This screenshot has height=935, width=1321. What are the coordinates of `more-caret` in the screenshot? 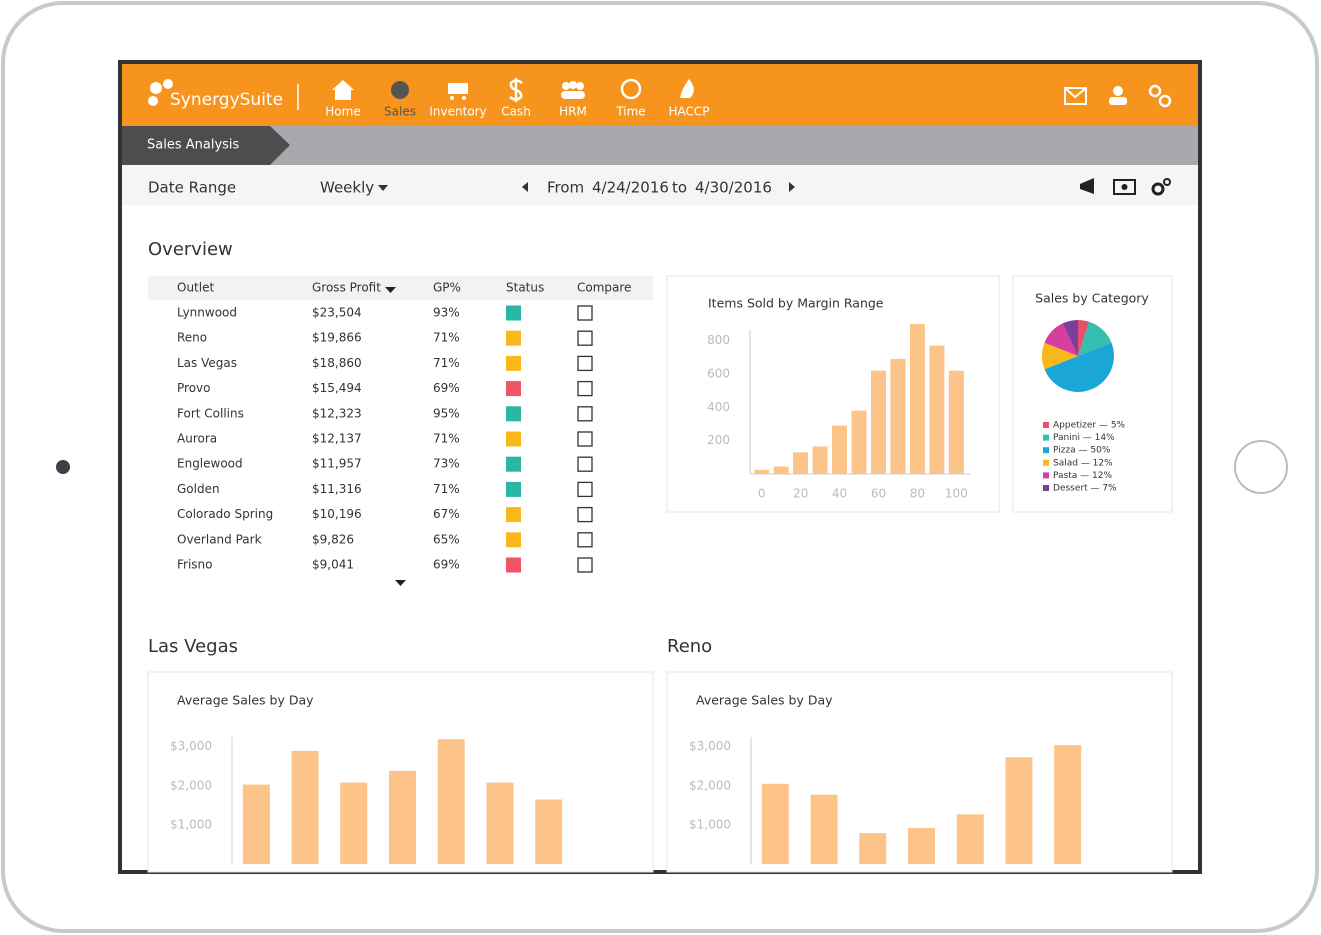 It's located at (400, 583).